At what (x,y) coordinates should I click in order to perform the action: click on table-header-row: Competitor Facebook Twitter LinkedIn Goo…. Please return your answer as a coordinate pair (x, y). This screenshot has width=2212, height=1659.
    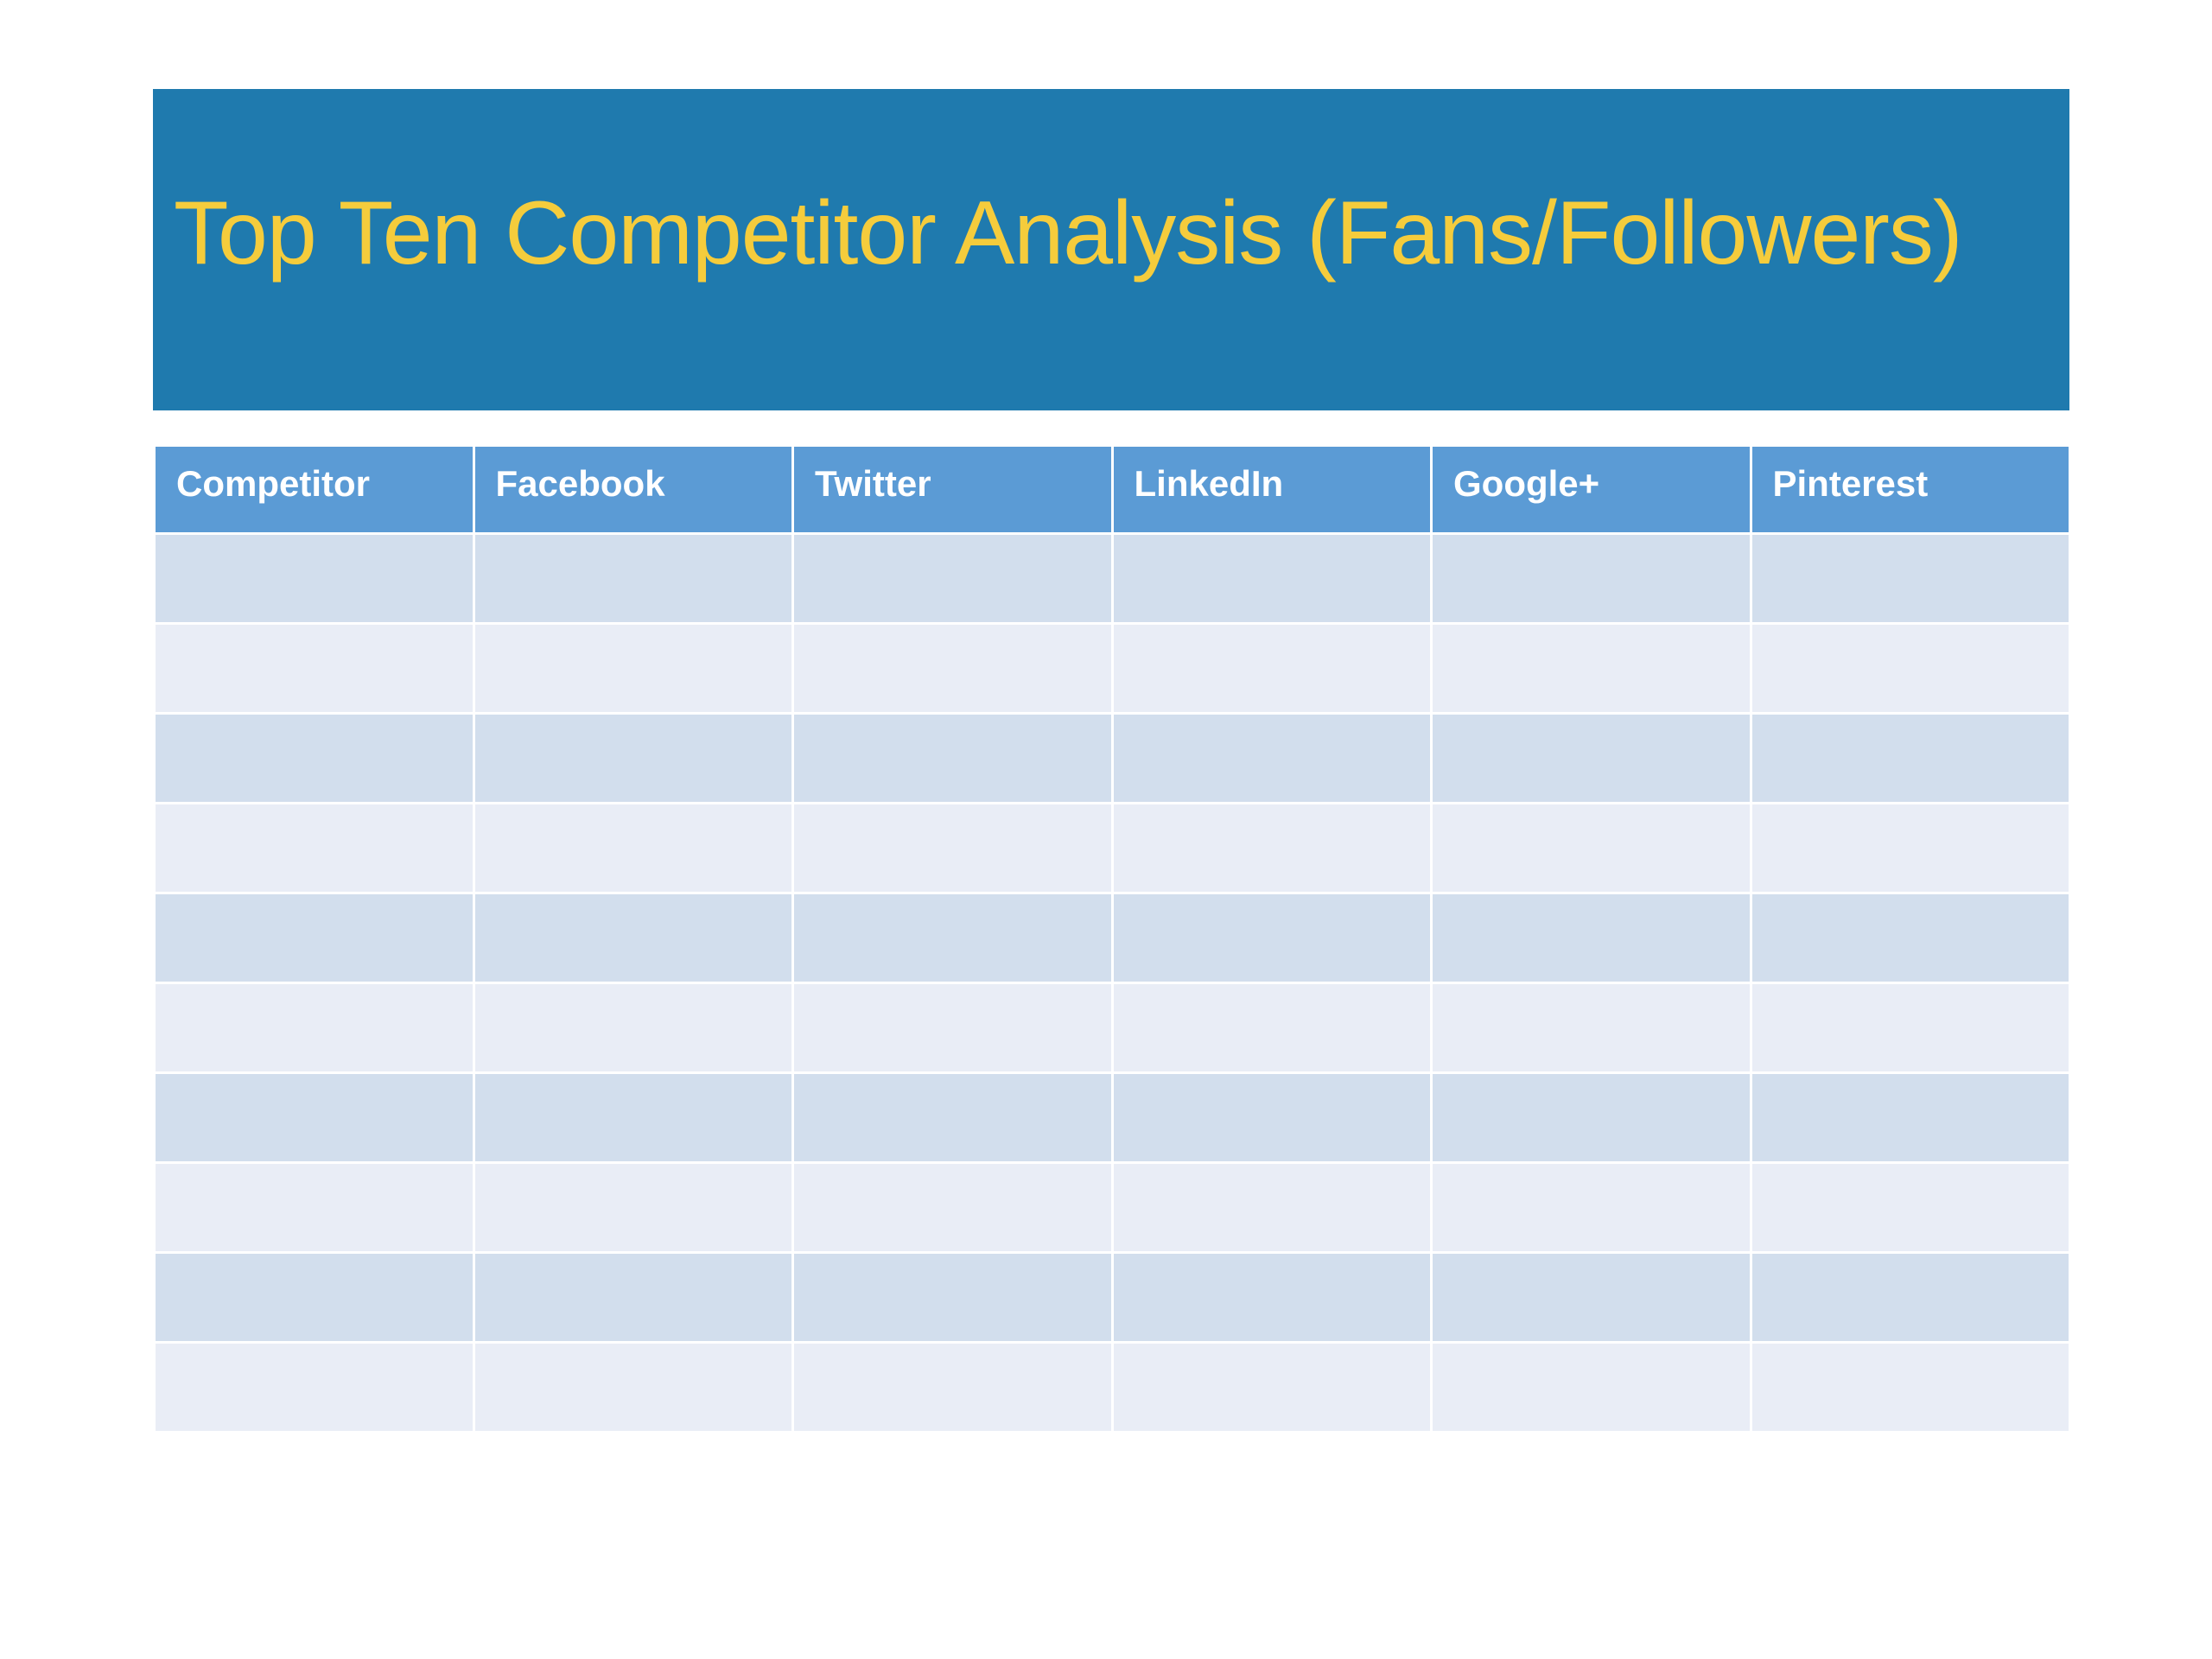
    Looking at the image, I should click on (1112, 489).